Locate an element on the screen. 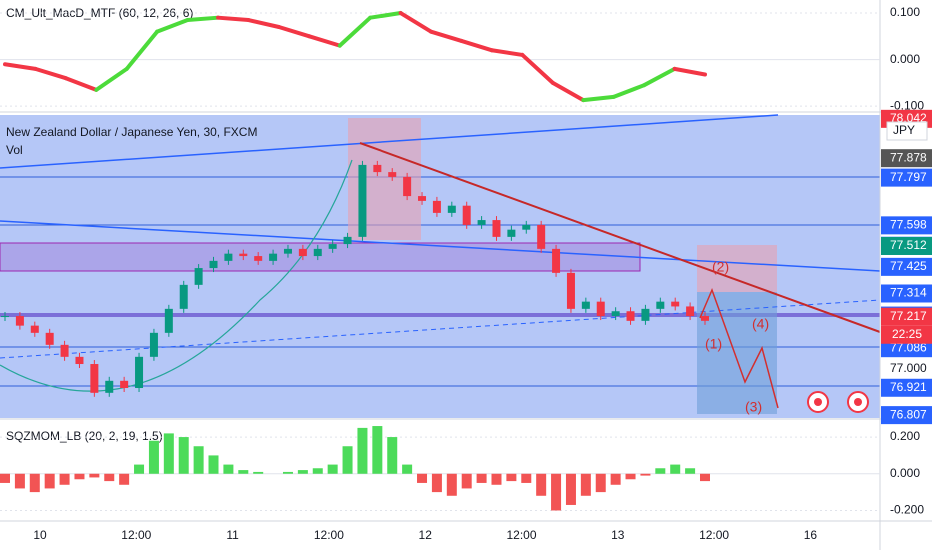  volume-label: Vol is located at coordinates (14, 150).